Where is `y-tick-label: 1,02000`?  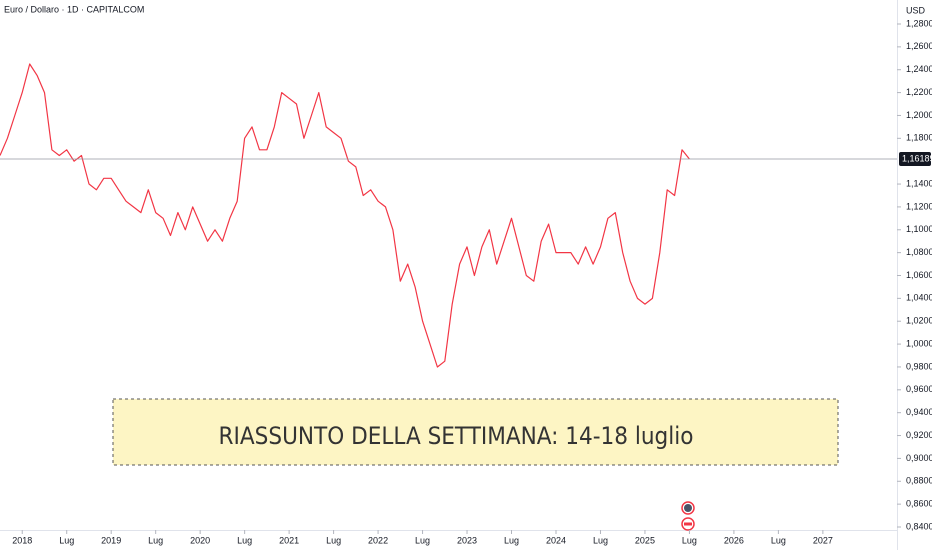
y-tick-label: 1,02000 is located at coordinates (919, 321).